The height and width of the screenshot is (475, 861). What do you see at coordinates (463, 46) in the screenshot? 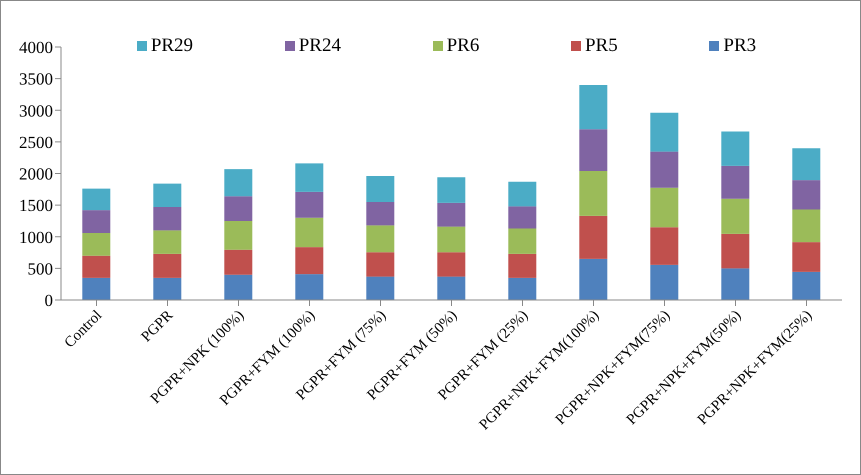
I see `legend-label: PR6` at bounding box center [463, 46].